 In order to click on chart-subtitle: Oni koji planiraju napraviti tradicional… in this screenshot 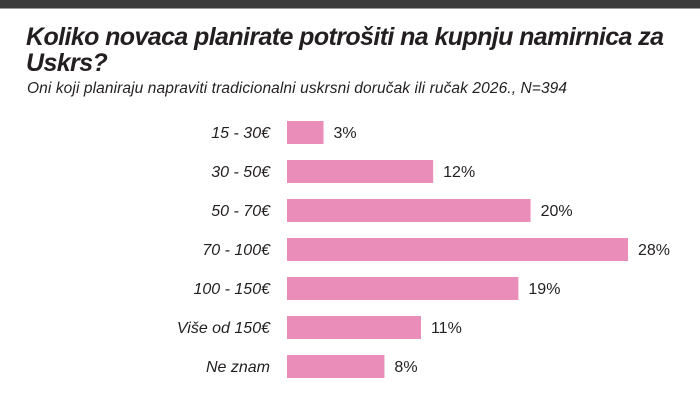, I will do `click(297, 88)`.